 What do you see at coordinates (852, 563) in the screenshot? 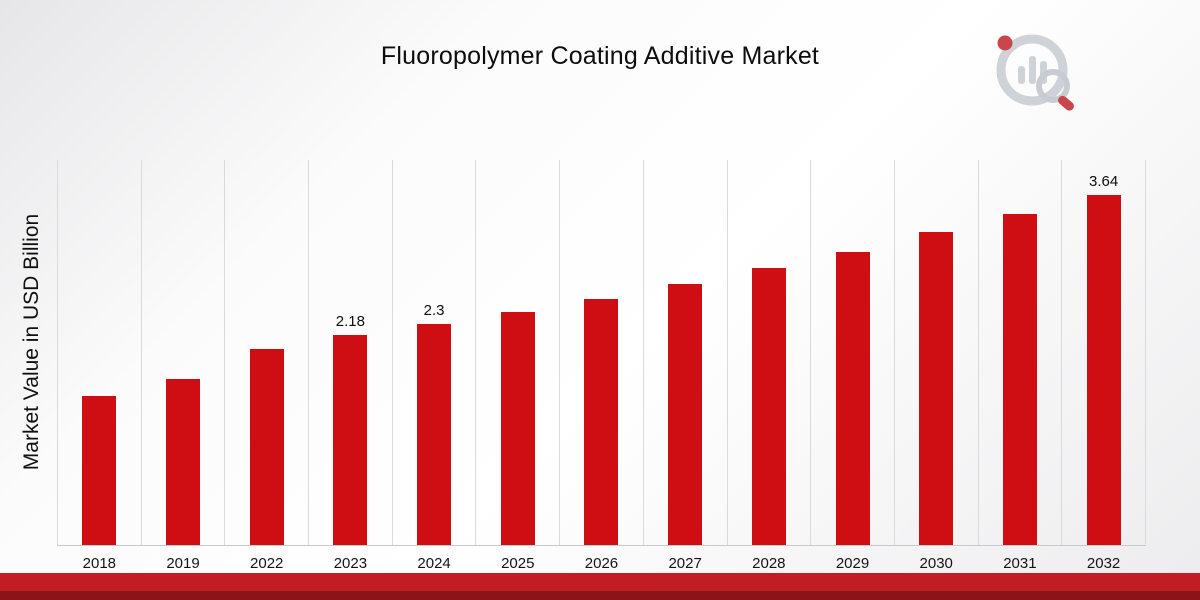
I see `x-tick-label: 2029` at bounding box center [852, 563].